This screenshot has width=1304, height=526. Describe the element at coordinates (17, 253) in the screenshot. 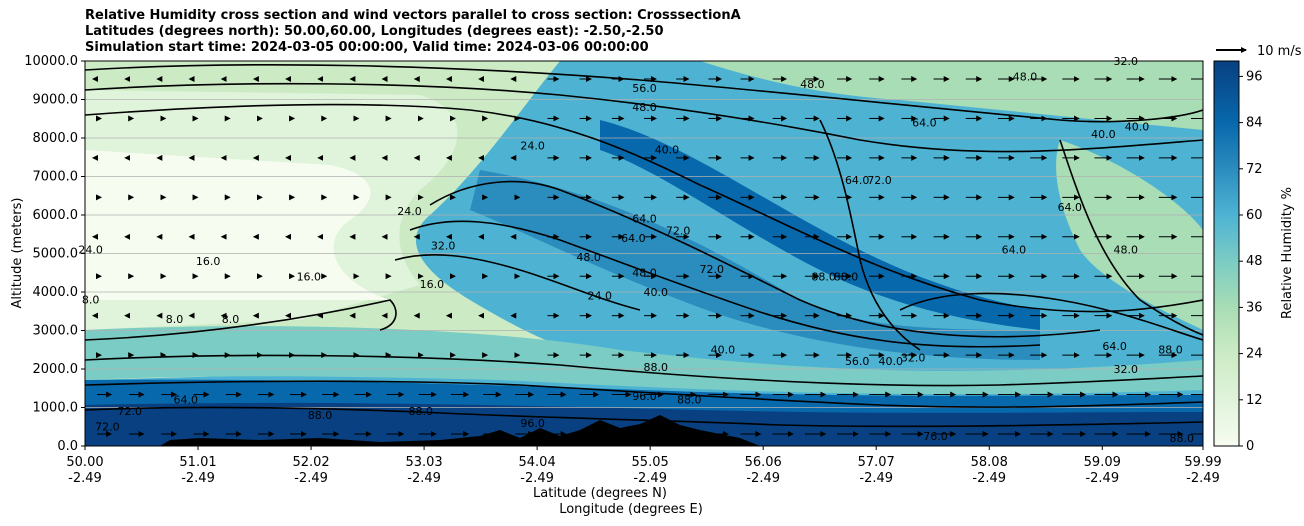

I see `y-axis-label: Altitude (meters)` at that location.